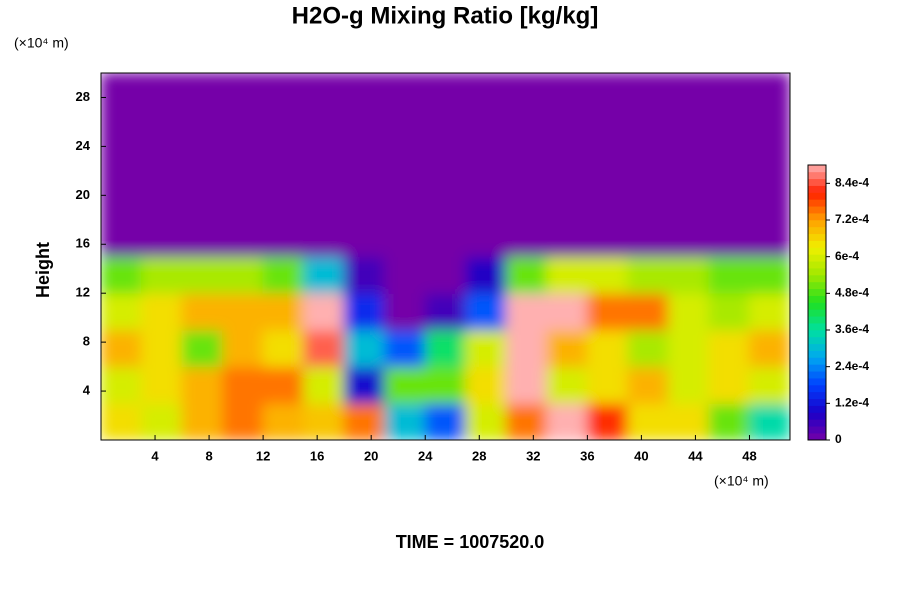 This screenshot has width=900, height=605. Describe the element at coordinates (479, 455) in the screenshot. I see `x-tick-label: 28` at that location.